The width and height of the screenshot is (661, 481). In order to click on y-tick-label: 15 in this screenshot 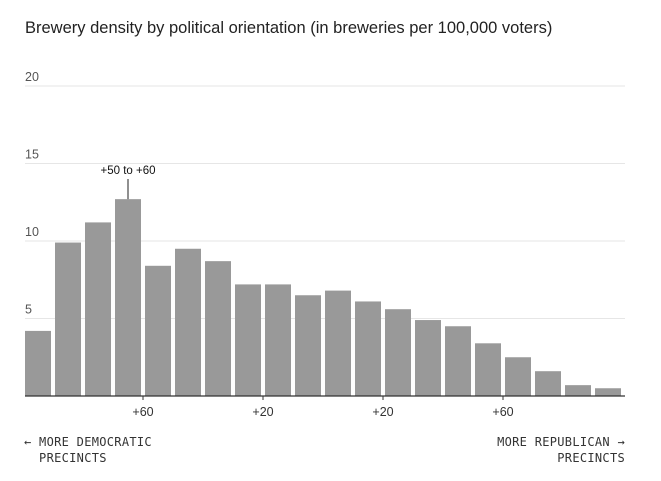, I will do `click(32, 155)`.